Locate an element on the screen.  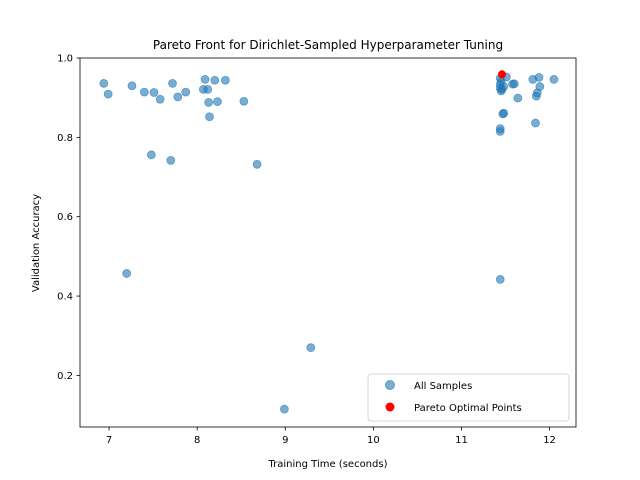
legend: All Samples Pareto Optimal Points is located at coordinates (468, 397).